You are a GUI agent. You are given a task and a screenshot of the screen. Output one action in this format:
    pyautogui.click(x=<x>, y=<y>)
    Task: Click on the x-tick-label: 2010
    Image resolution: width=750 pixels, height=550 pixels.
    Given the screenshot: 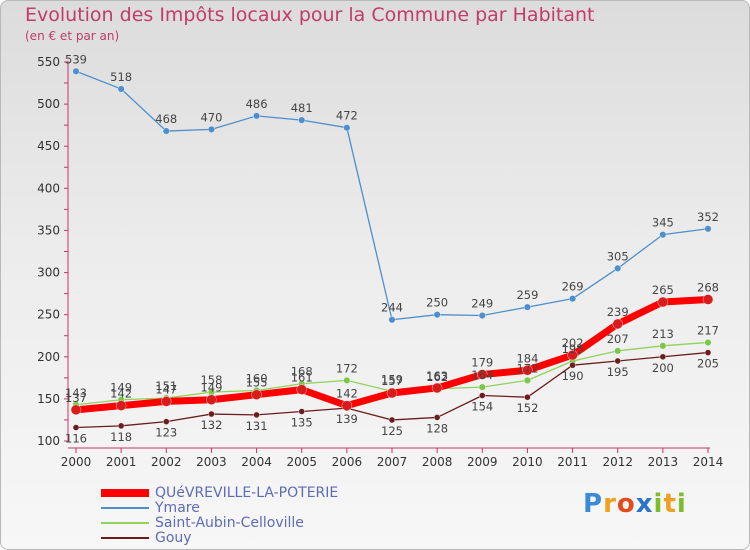 What is the action you would take?
    pyautogui.click(x=527, y=462)
    